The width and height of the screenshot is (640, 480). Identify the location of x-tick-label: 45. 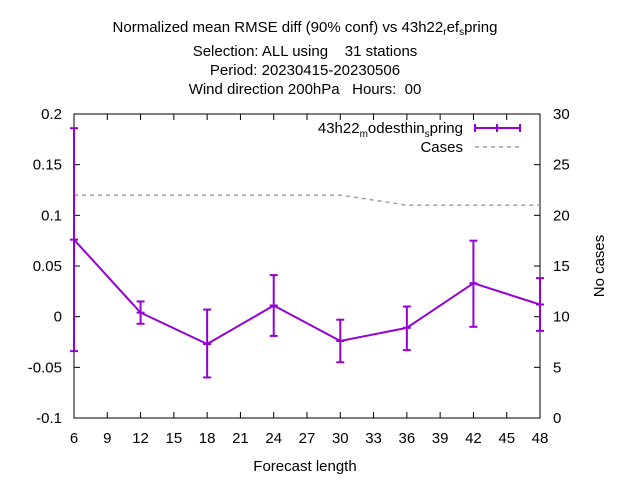
(506, 438).